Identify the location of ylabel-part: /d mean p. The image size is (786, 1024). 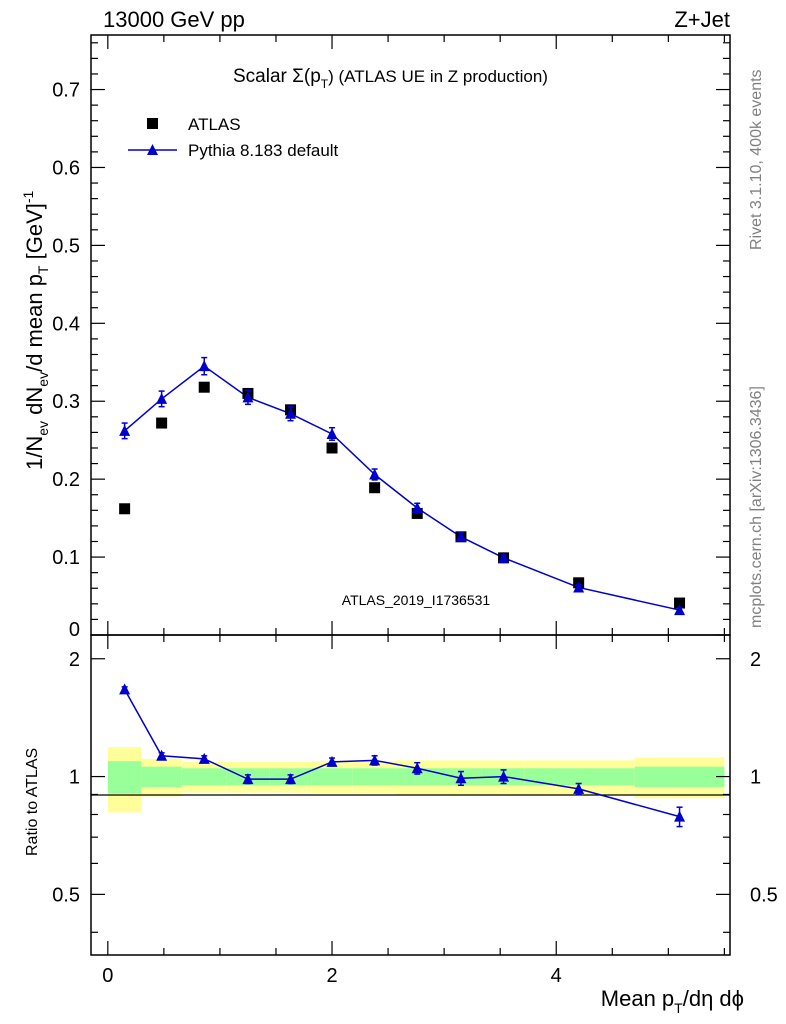
(34, 323).